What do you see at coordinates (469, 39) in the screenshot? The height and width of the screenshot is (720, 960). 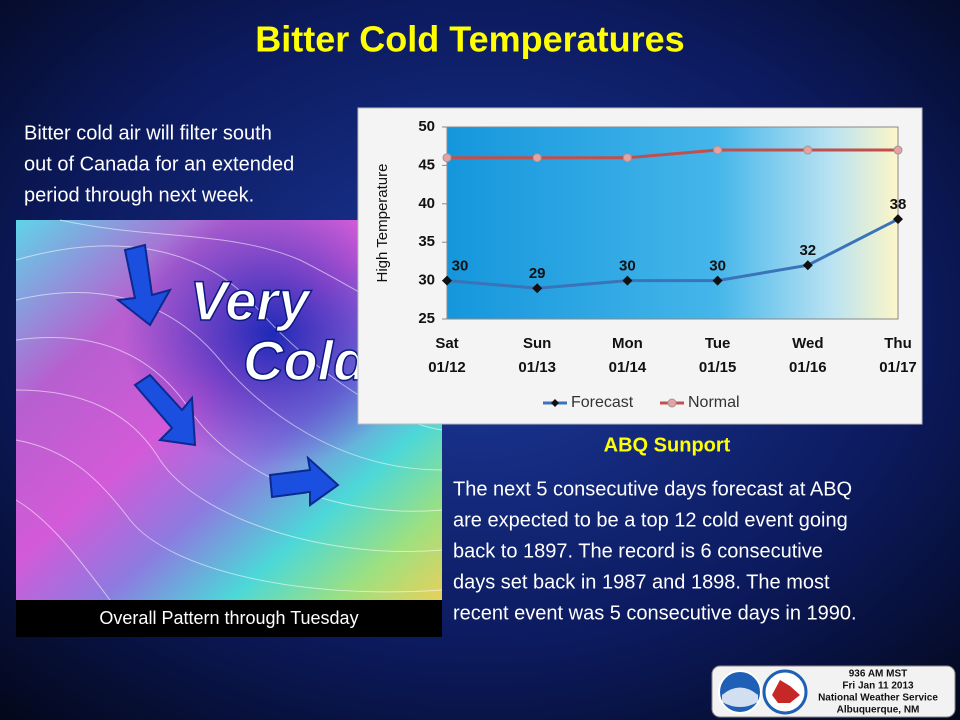 I see `slide-title: Bitter Cold Temperatures` at bounding box center [469, 39].